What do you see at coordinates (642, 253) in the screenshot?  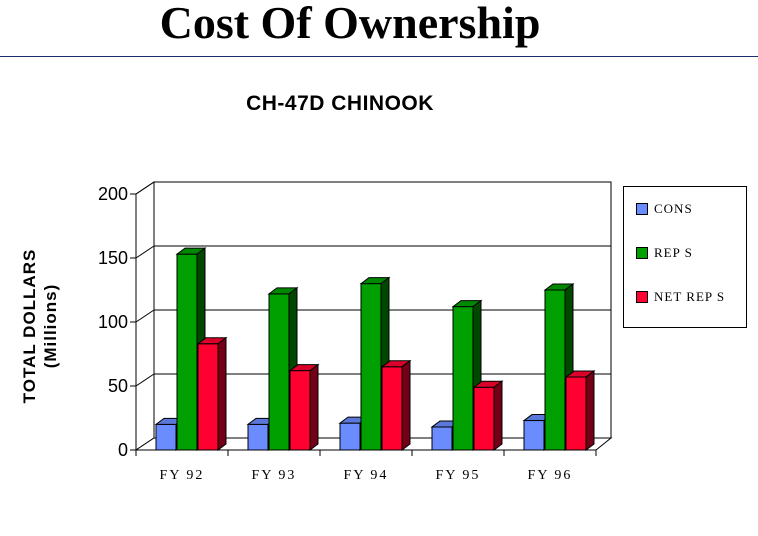 I see `legend-swatch-reps` at bounding box center [642, 253].